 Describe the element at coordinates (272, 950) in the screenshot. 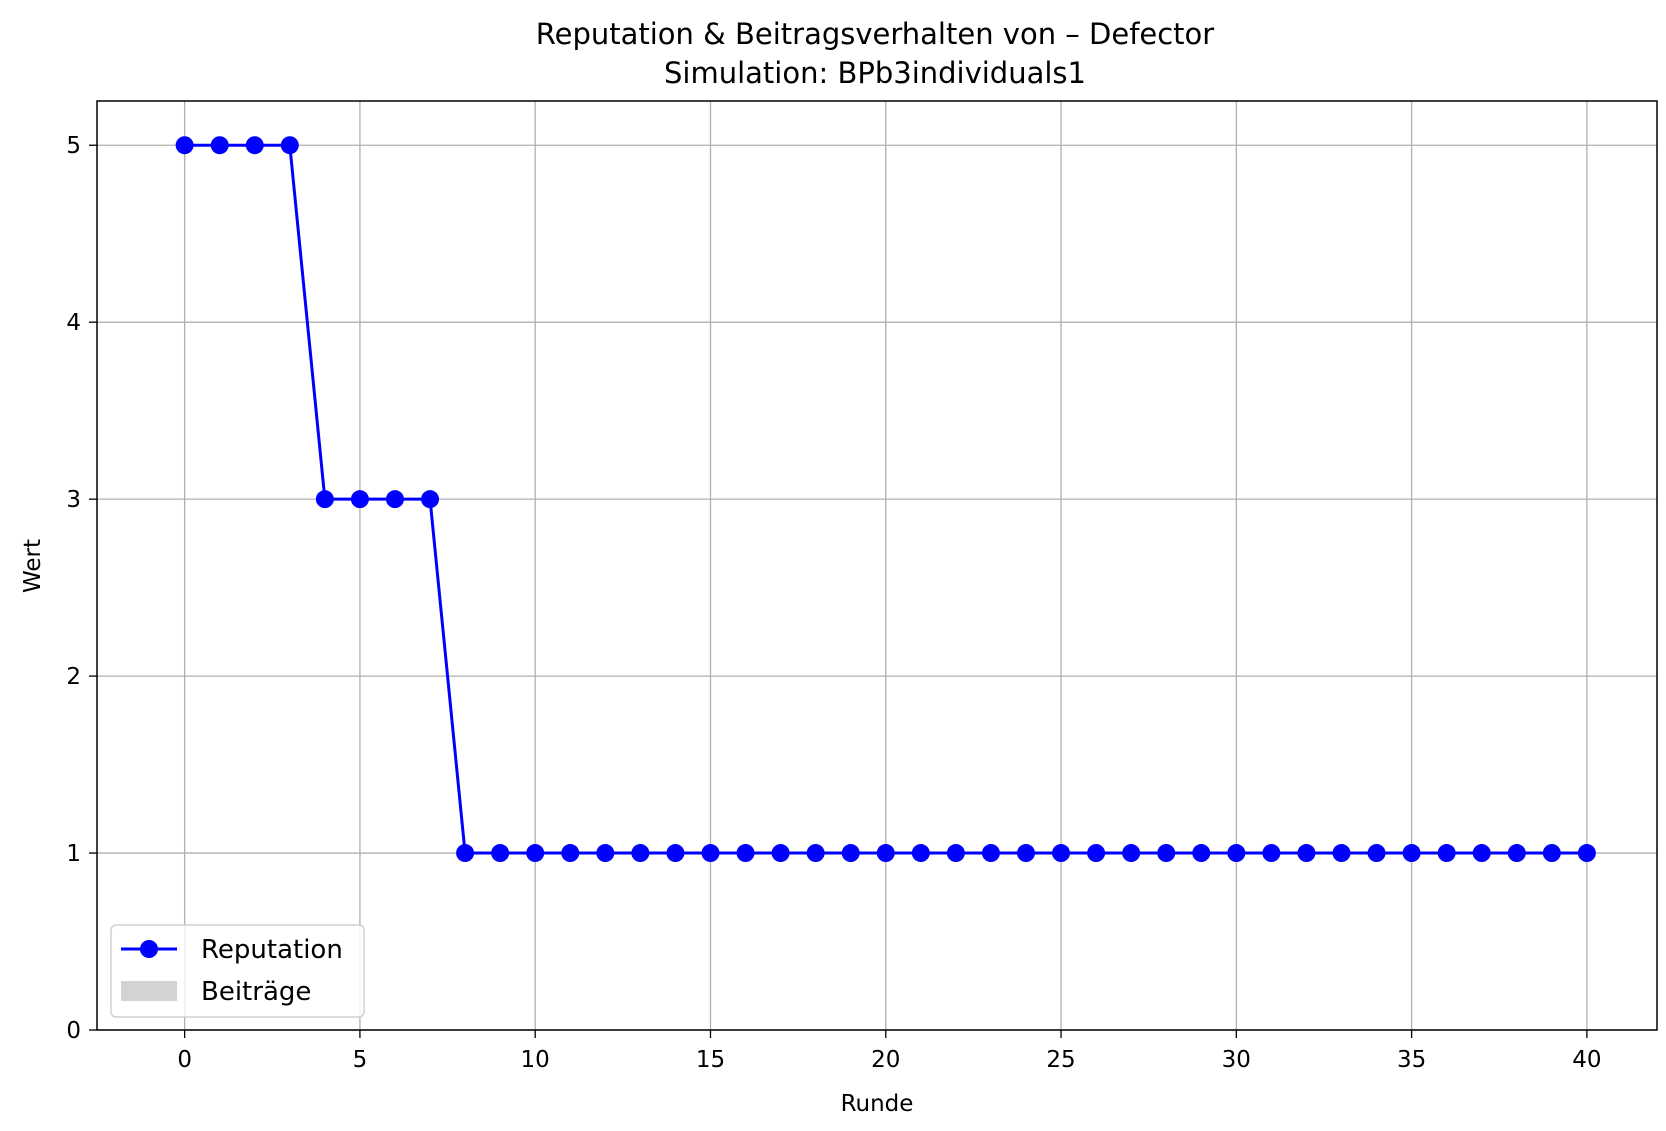

I see `legend-reputation-label: Reputation` at that location.